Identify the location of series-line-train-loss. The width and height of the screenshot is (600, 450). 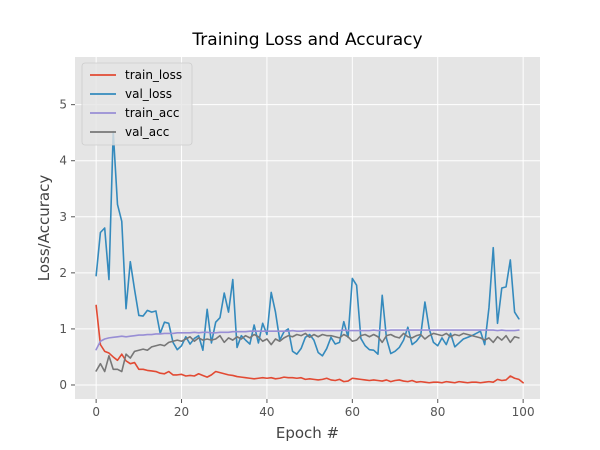
(309, 344).